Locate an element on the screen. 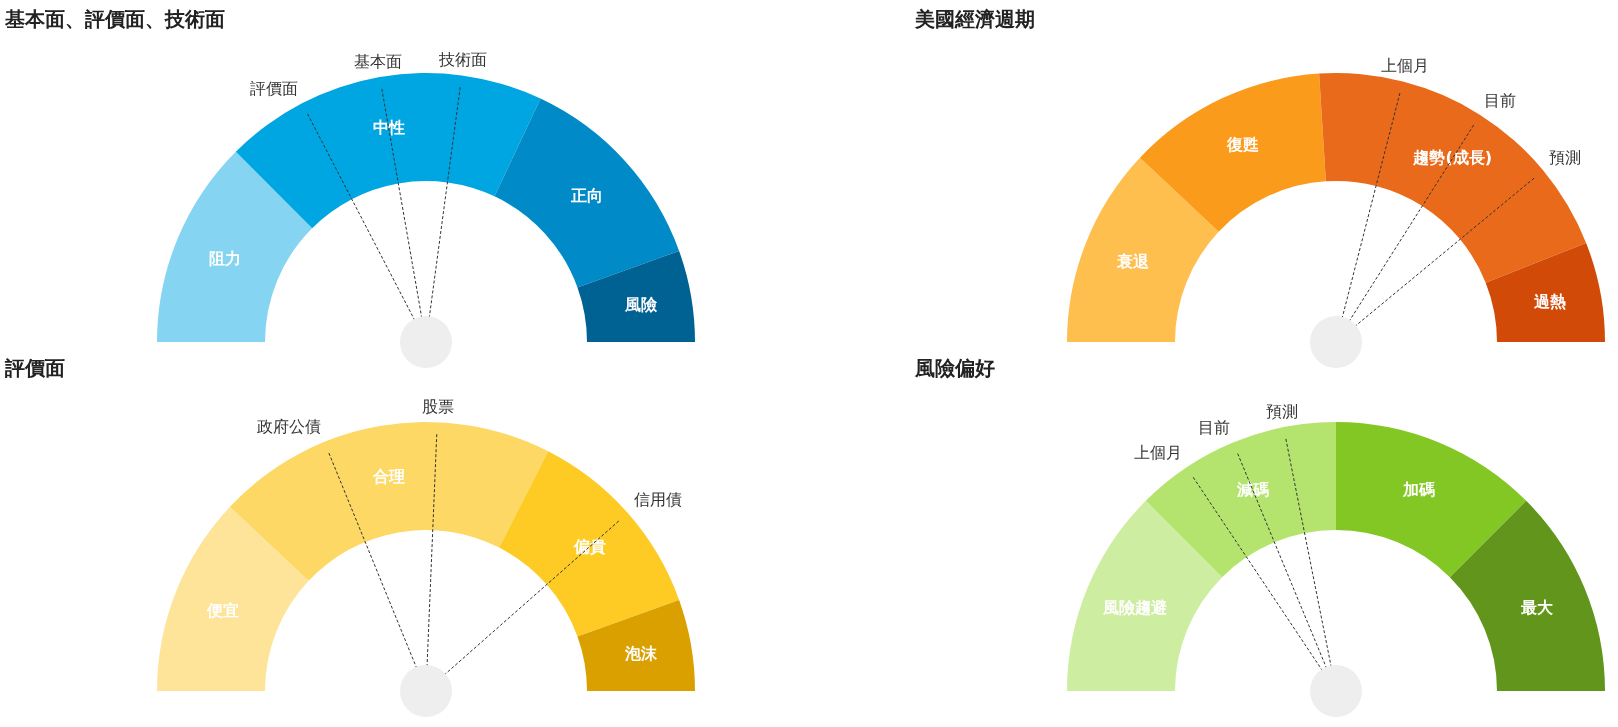  chart-title: 基本面、評價面、技術面 is located at coordinates (114, 19).